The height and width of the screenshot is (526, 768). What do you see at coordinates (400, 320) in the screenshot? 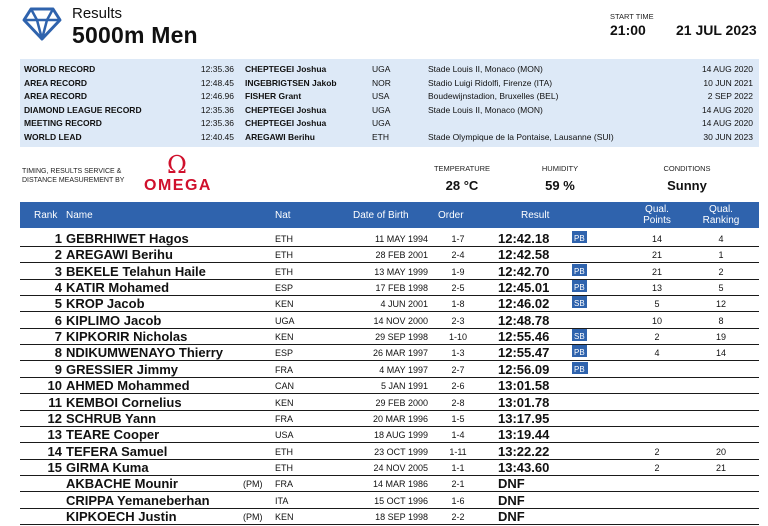
I see `dob-cell: 14 NOV 2000` at bounding box center [400, 320].